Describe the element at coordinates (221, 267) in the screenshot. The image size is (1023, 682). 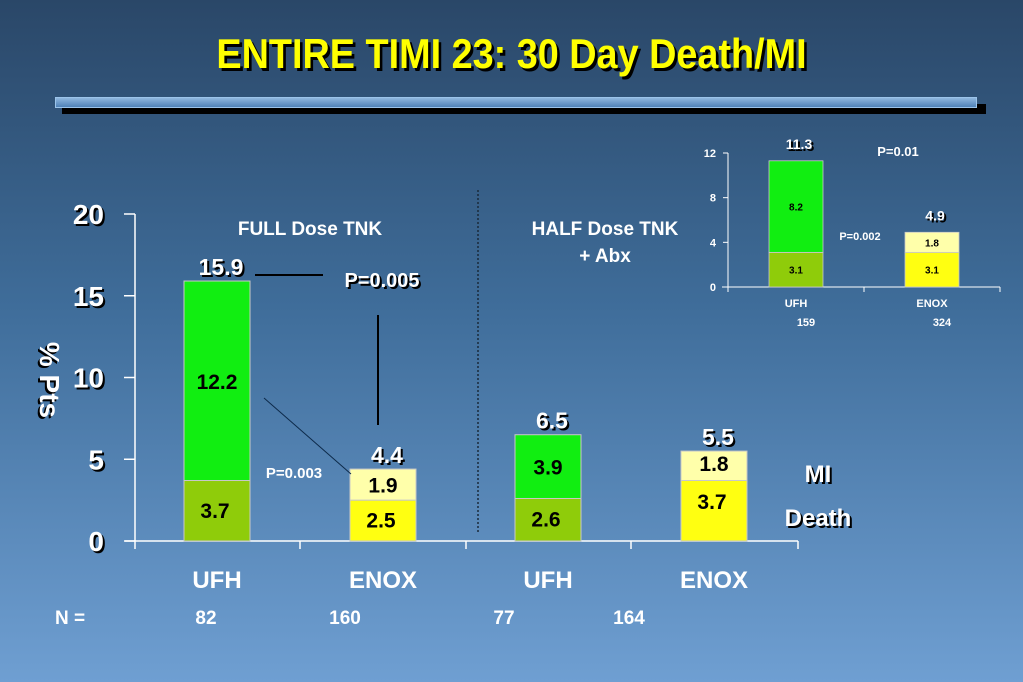
I see `bar-total-label: 15.9` at that location.